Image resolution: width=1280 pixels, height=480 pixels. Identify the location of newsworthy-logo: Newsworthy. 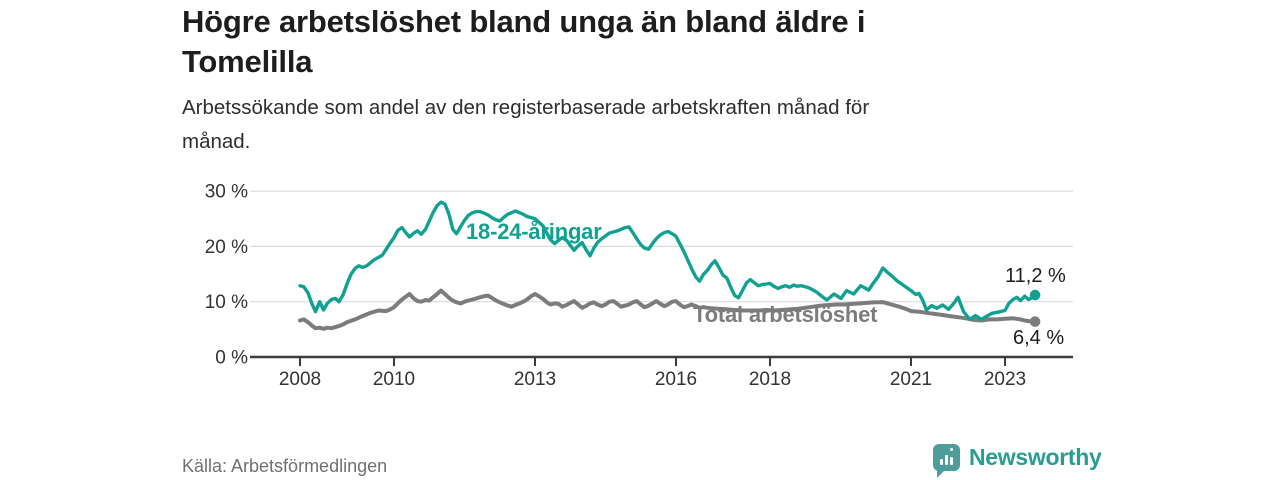
(1017, 461).